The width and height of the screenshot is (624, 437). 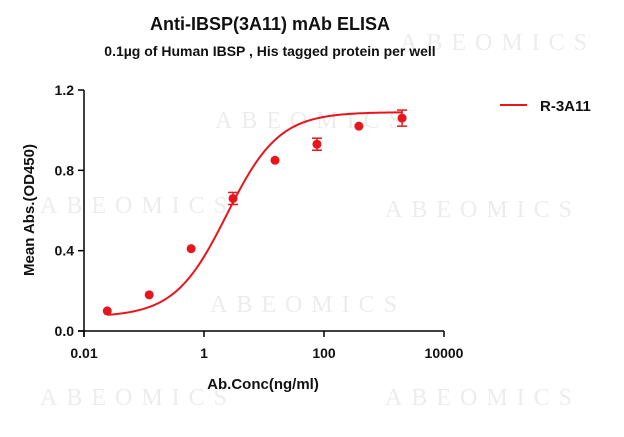 What do you see at coordinates (65, 90) in the screenshot?
I see `y-tick-label: 1.2` at bounding box center [65, 90].